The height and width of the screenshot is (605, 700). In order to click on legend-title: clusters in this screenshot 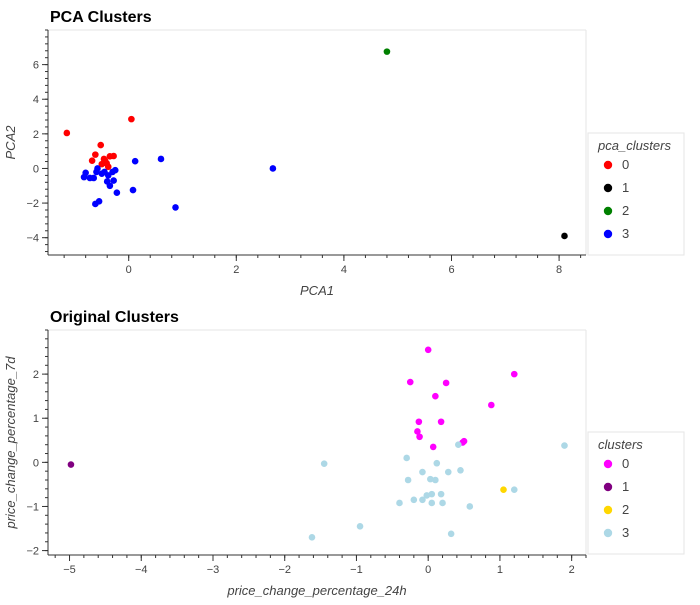, I will do `click(620, 444)`.